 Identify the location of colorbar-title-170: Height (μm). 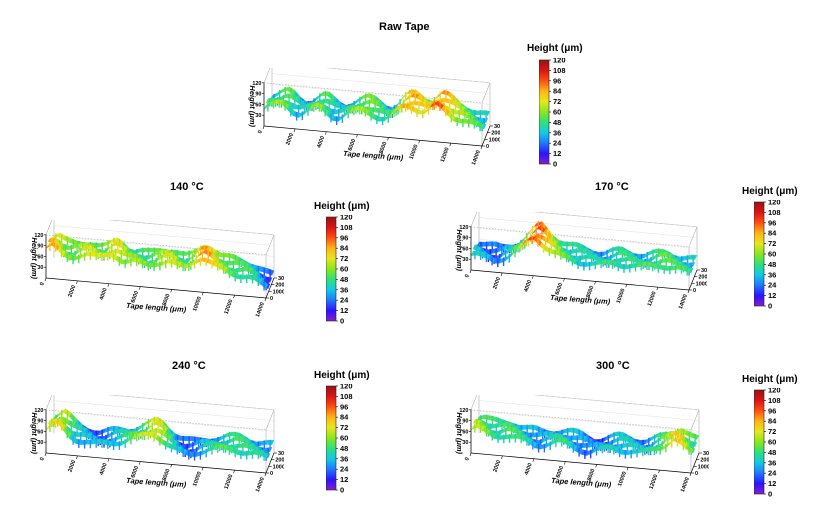
(770, 191).